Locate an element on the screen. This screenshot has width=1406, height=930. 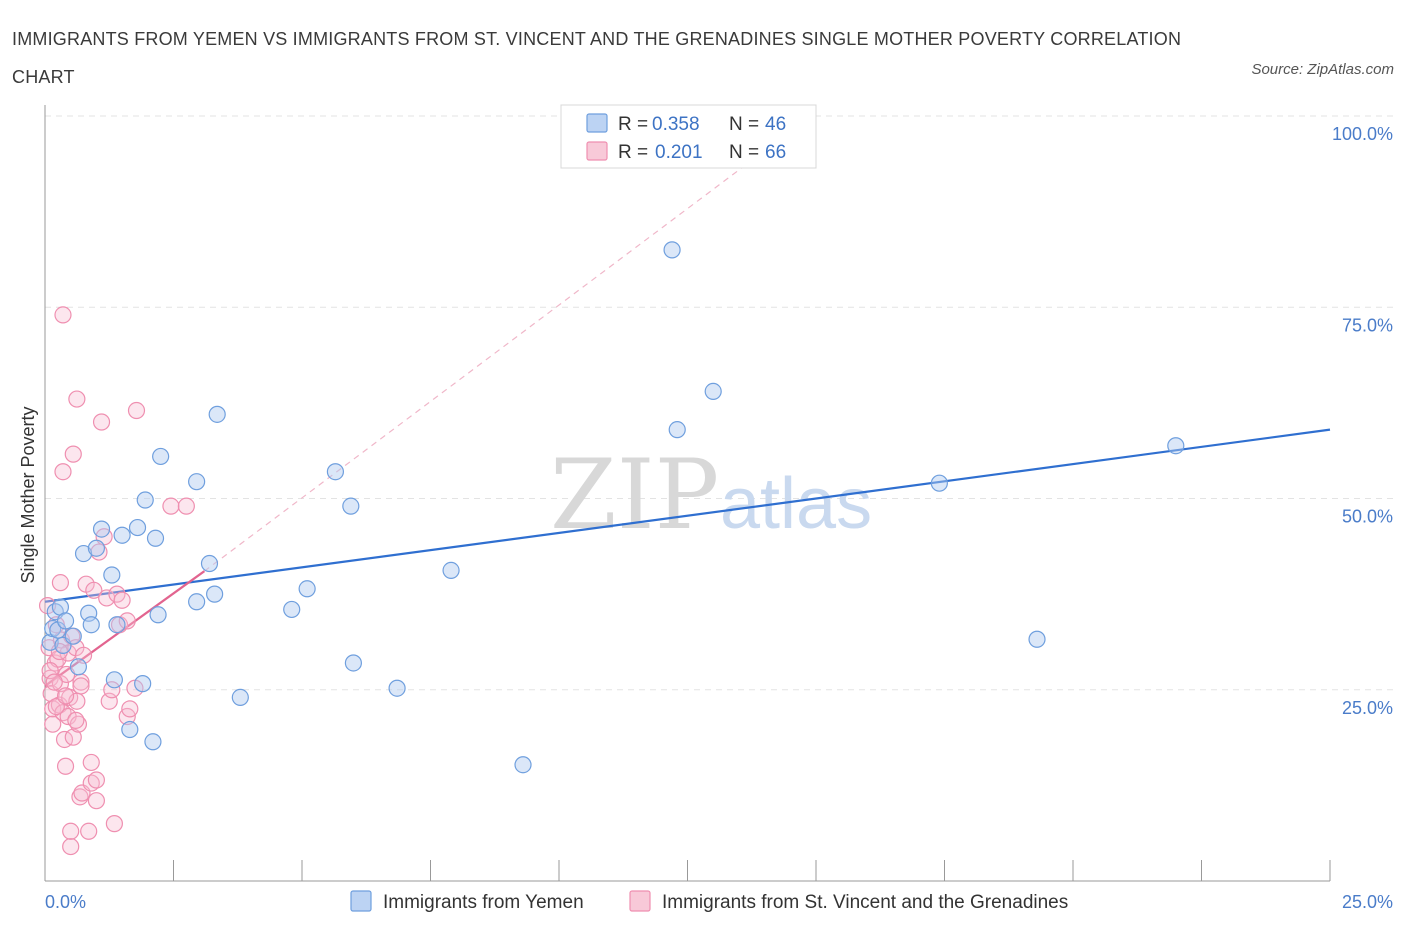
x-tick-label-0: 0.0% is located at coordinates (65, 902).